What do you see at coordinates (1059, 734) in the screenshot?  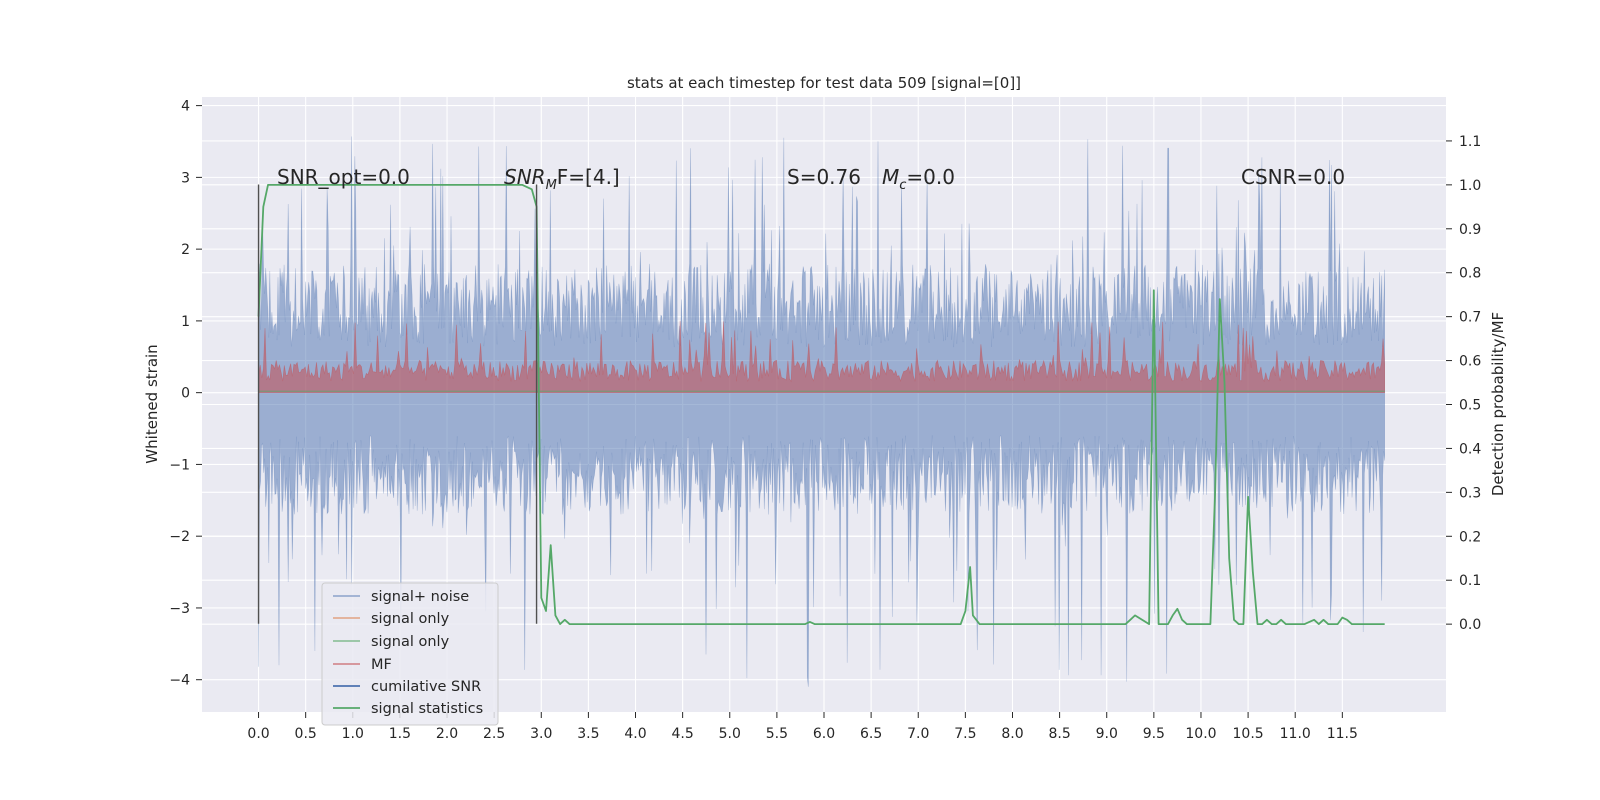 I see `x-tick-label-17: 8.5` at bounding box center [1059, 734].